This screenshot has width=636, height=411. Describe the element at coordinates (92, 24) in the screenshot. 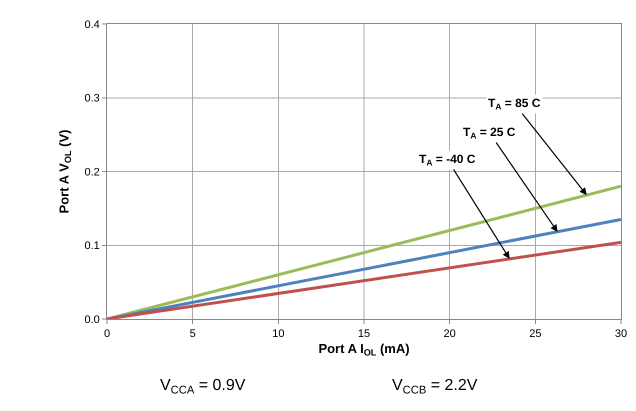

I see `y-tick-label: 0.4` at that location.